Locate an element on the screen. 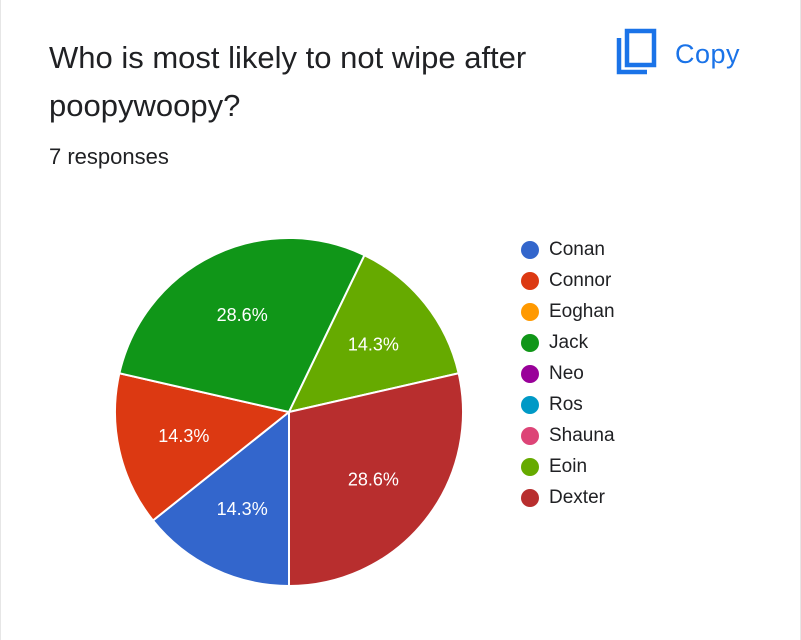 This screenshot has width=801, height=640. legend-label: Ros is located at coordinates (566, 404).